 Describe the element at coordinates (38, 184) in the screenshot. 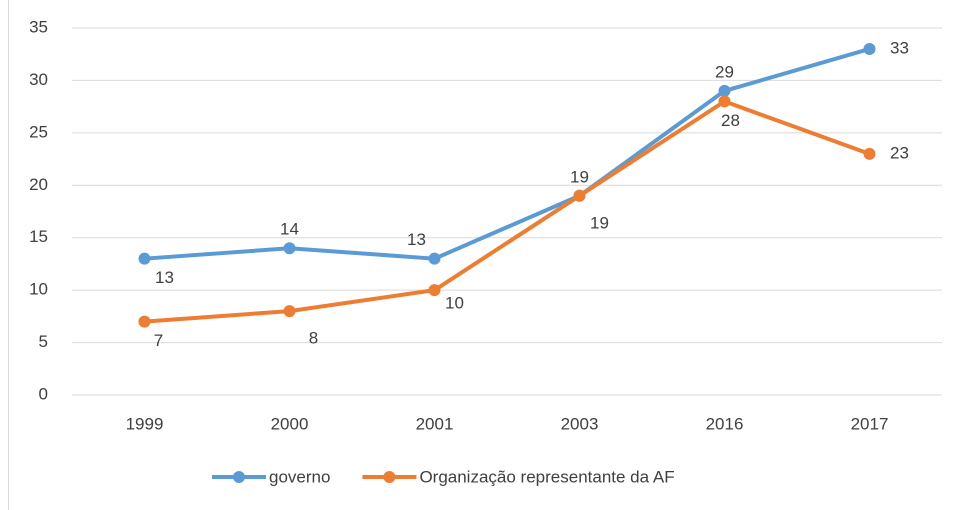

I see `y-tick-label: 20` at that location.